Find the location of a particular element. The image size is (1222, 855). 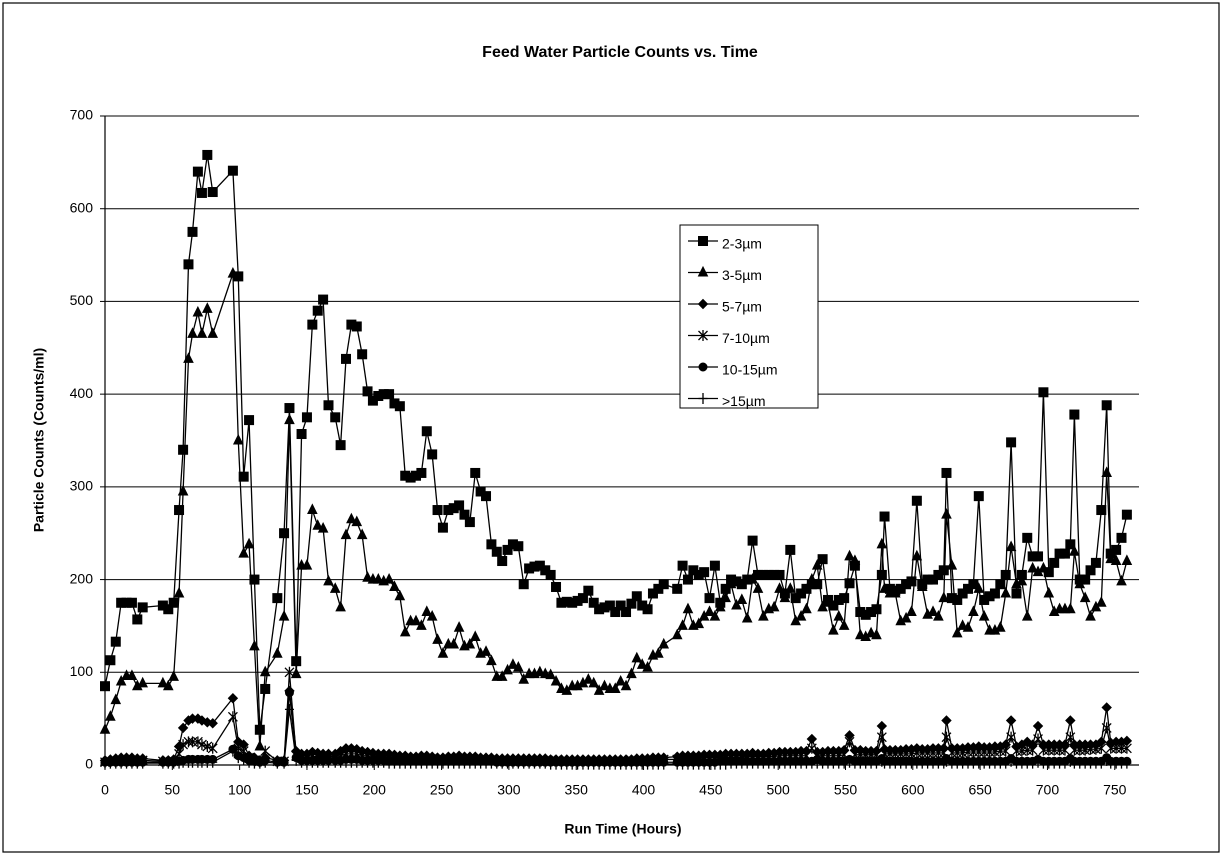

x-tick-label: 550 is located at coordinates (846, 790).